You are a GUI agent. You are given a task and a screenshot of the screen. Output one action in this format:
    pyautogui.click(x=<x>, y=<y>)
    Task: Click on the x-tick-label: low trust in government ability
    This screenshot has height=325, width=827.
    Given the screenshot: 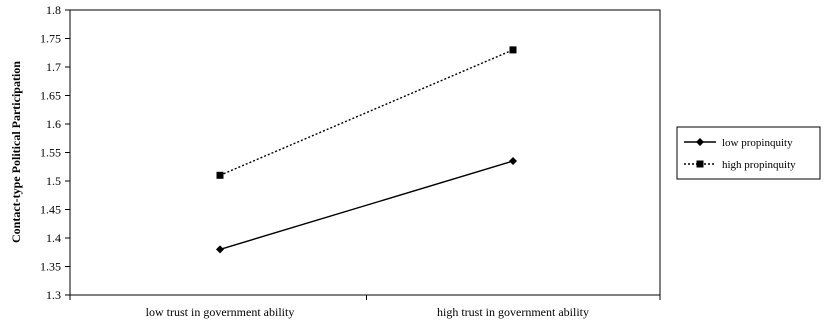 What is the action you would take?
    pyautogui.click(x=220, y=312)
    